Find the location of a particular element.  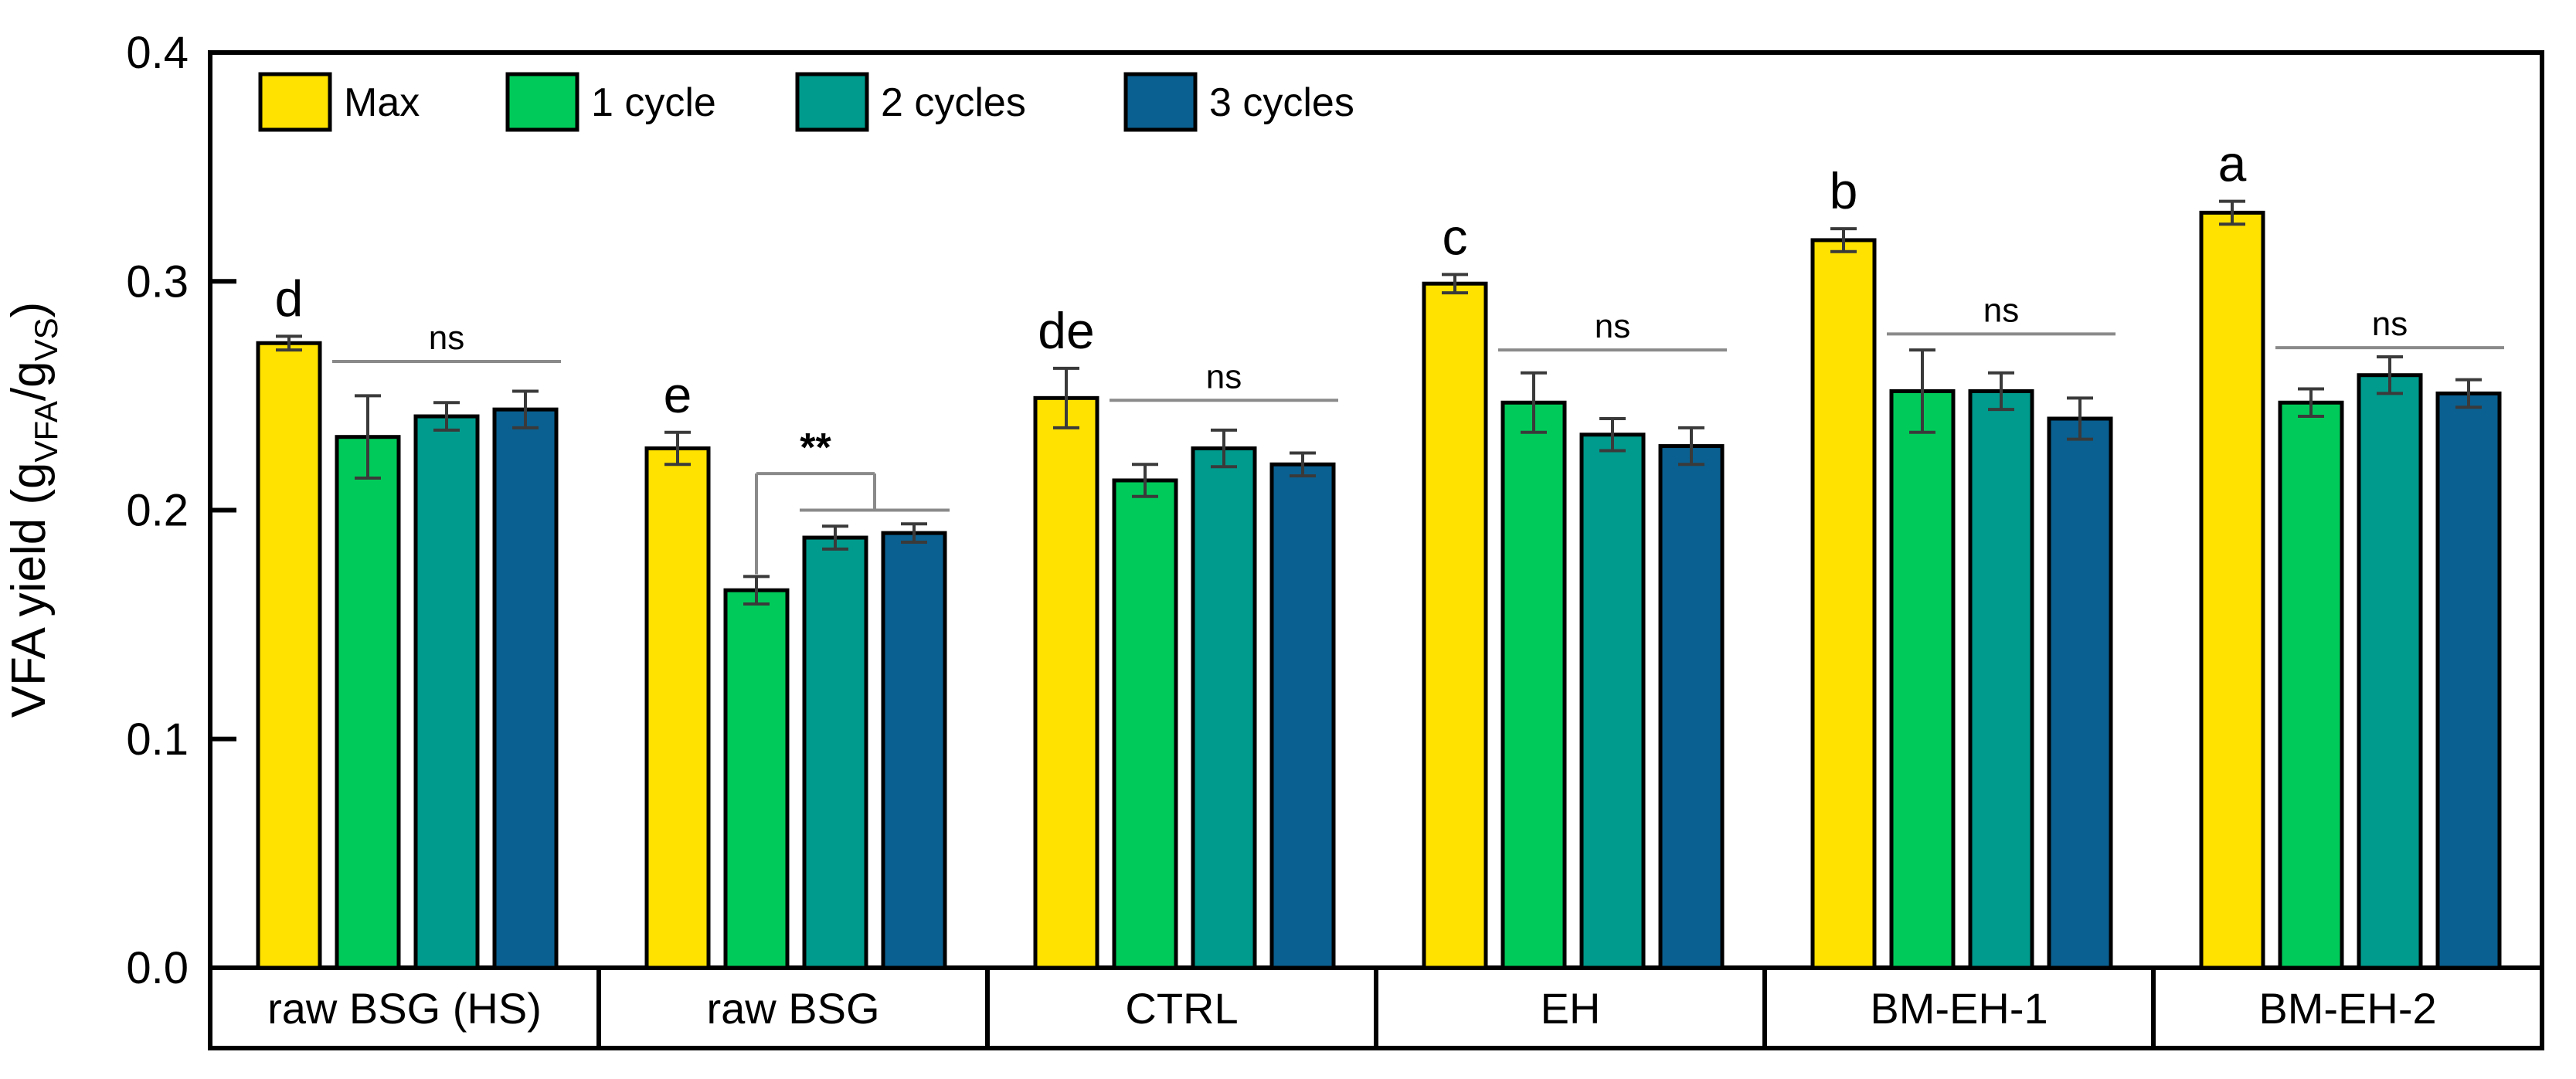

y-tick-label-0.2: 0.2 is located at coordinates (157, 511).